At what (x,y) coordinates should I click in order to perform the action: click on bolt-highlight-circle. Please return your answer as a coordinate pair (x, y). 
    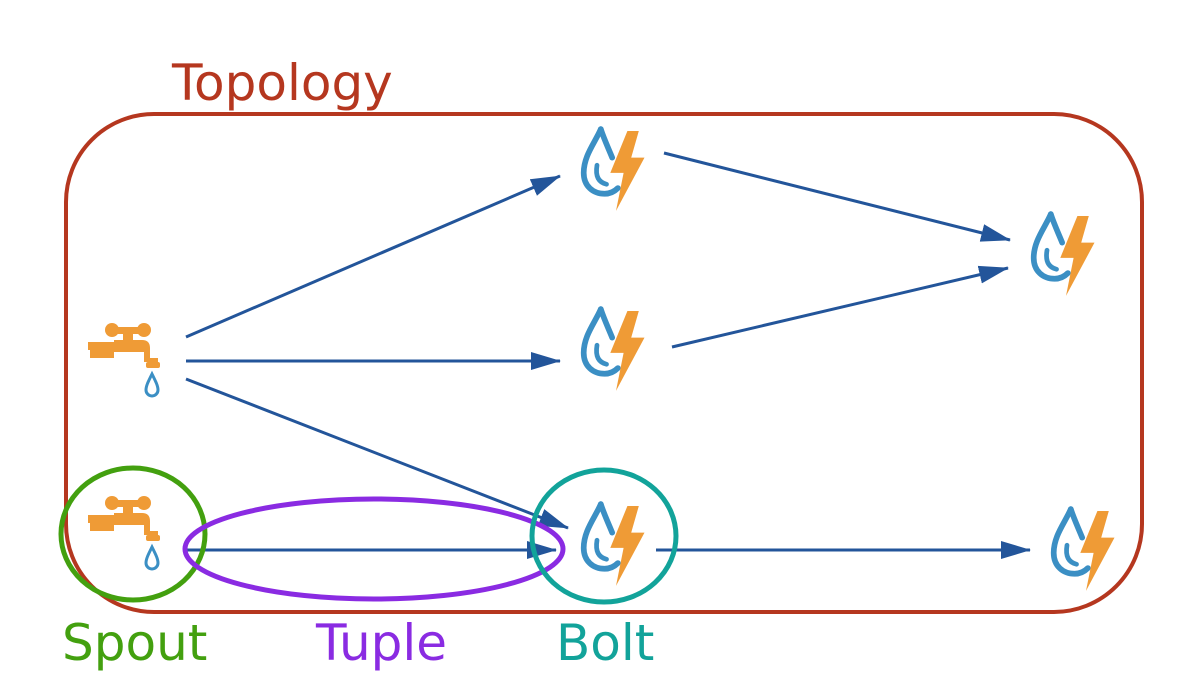
    Looking at the image, I should click on (604, 536).